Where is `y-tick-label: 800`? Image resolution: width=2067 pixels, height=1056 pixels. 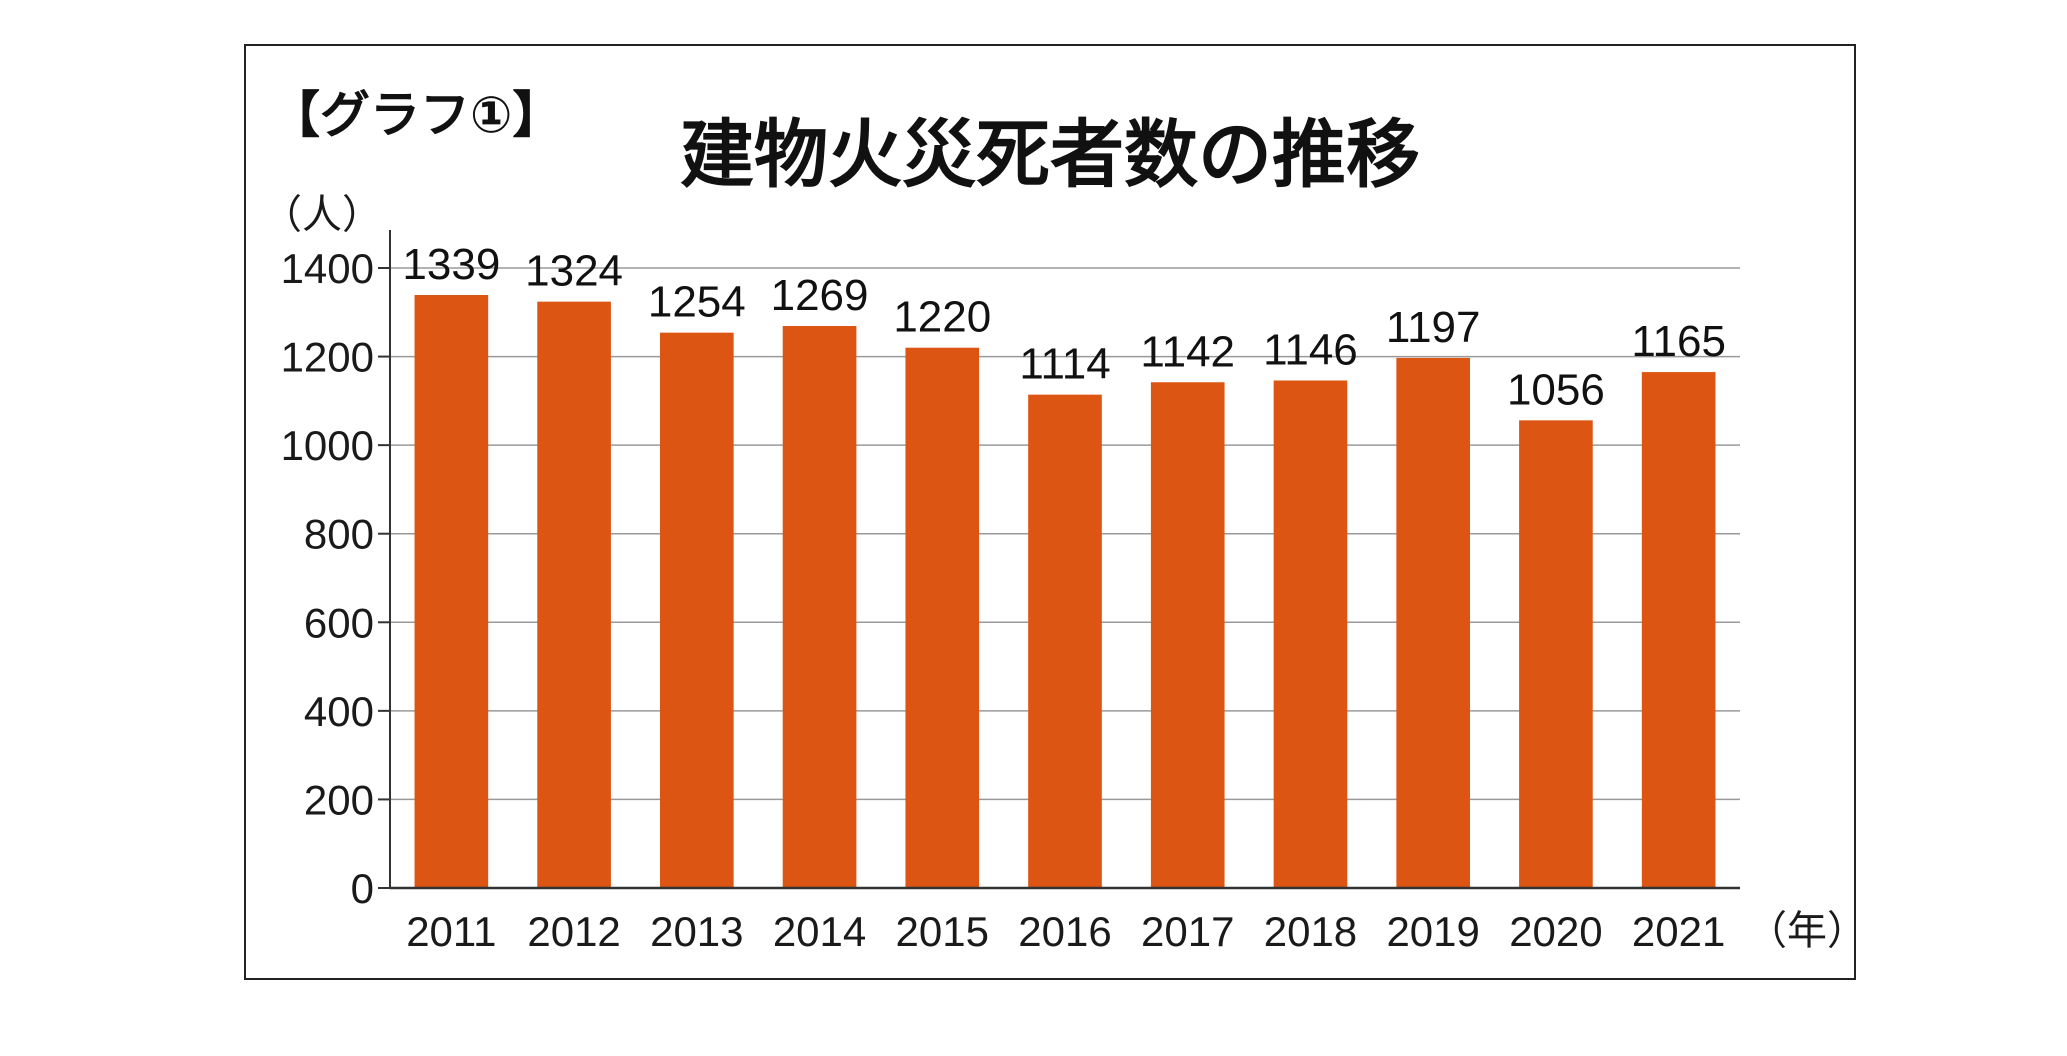
y-tick-label: 800 is located at coordinates (339, 534).